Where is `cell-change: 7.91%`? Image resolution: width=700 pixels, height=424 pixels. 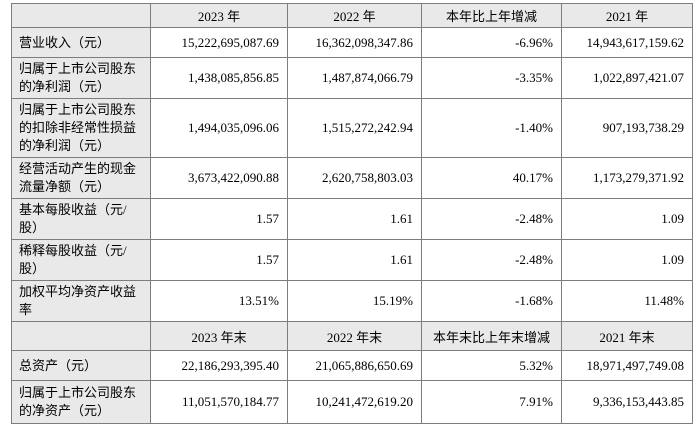
cell-change: 7.91% is located at coordinates (491, 402).